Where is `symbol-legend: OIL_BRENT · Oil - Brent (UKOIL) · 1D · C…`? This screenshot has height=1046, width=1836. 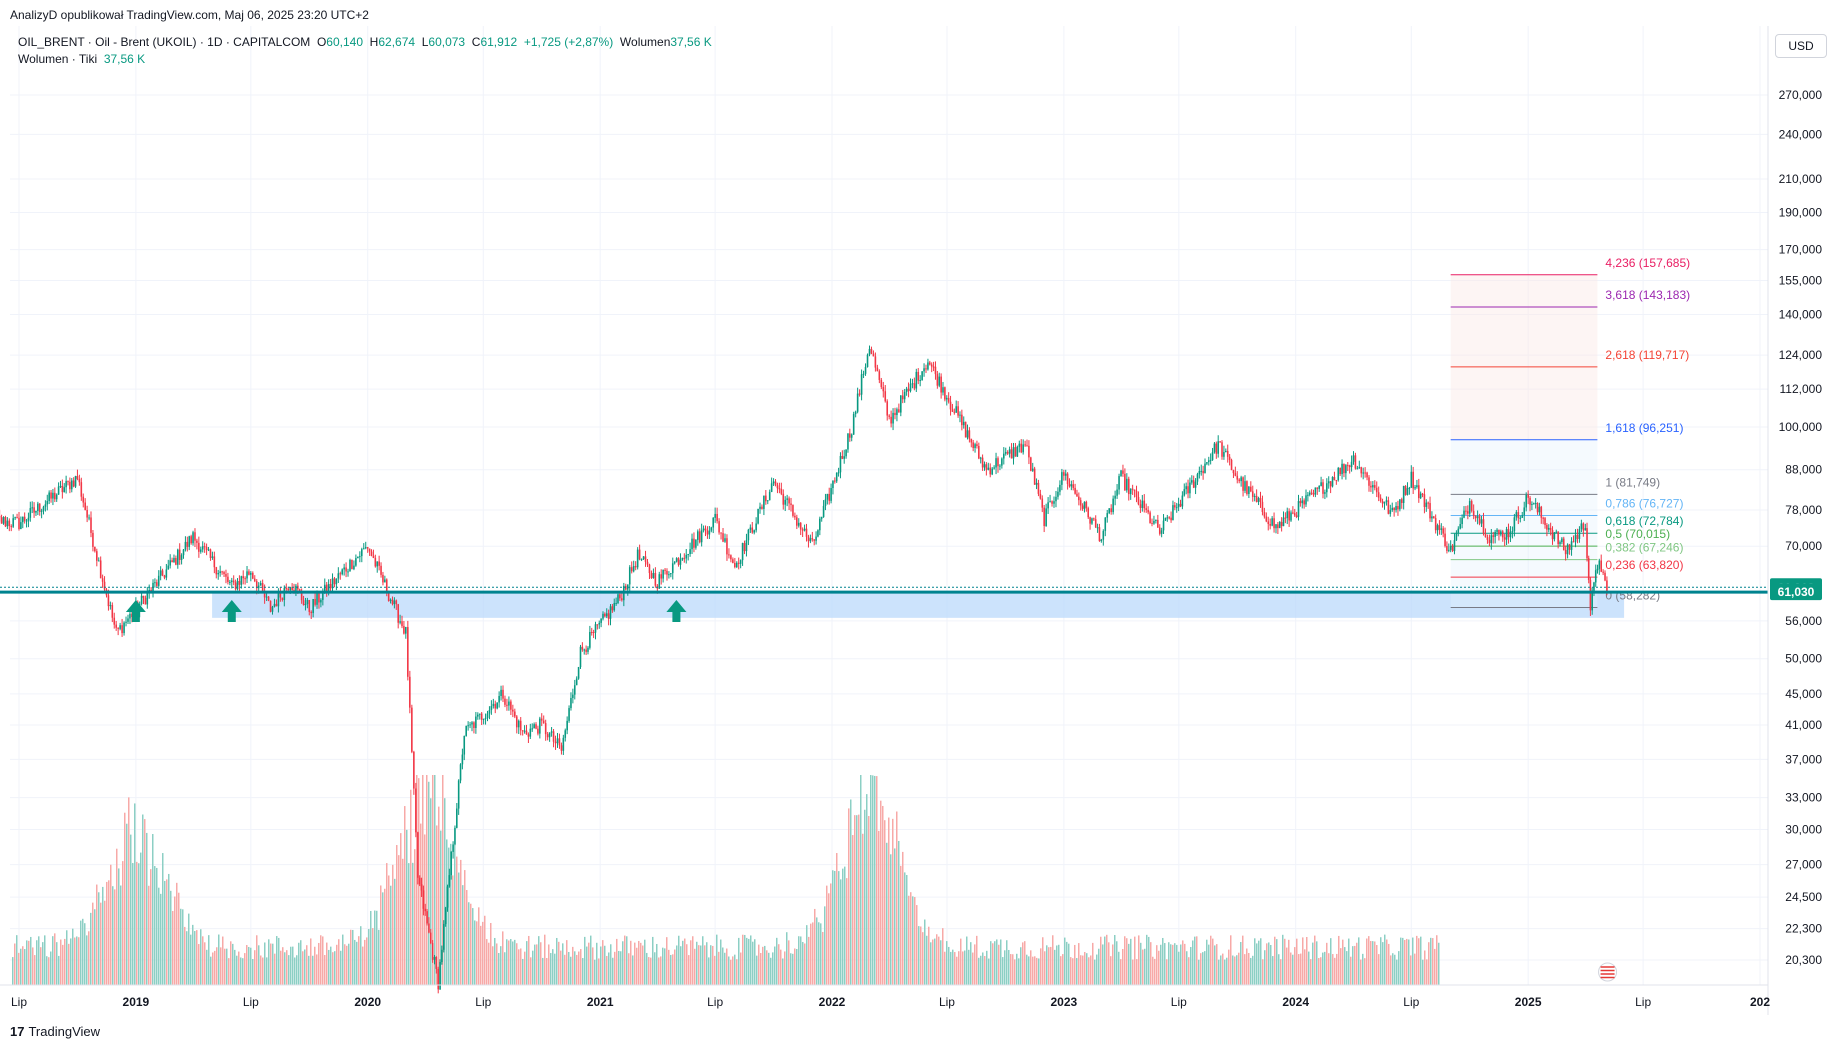 symbol-legend: OIL_BRENT · Oil - Brent (UKOIL) · 1D · C… is located at coordinates (365, 42).